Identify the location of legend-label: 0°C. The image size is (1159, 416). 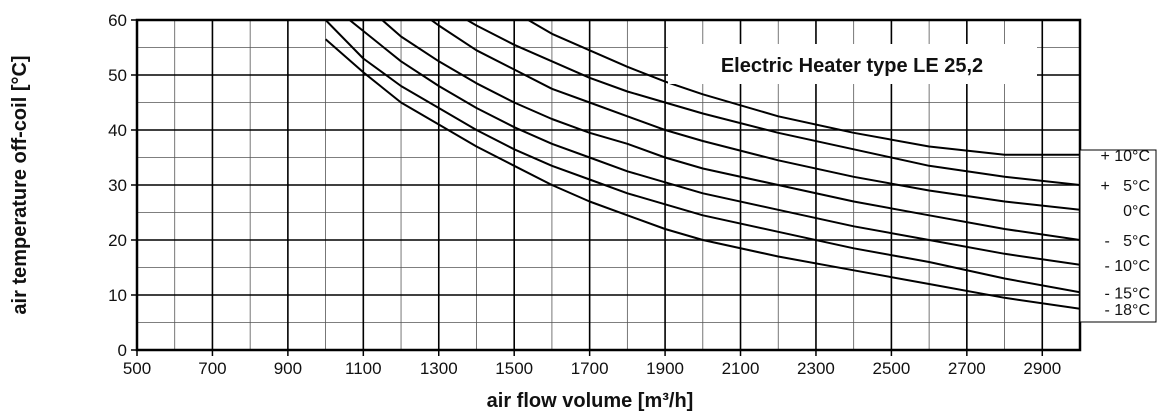
(1136, 211).